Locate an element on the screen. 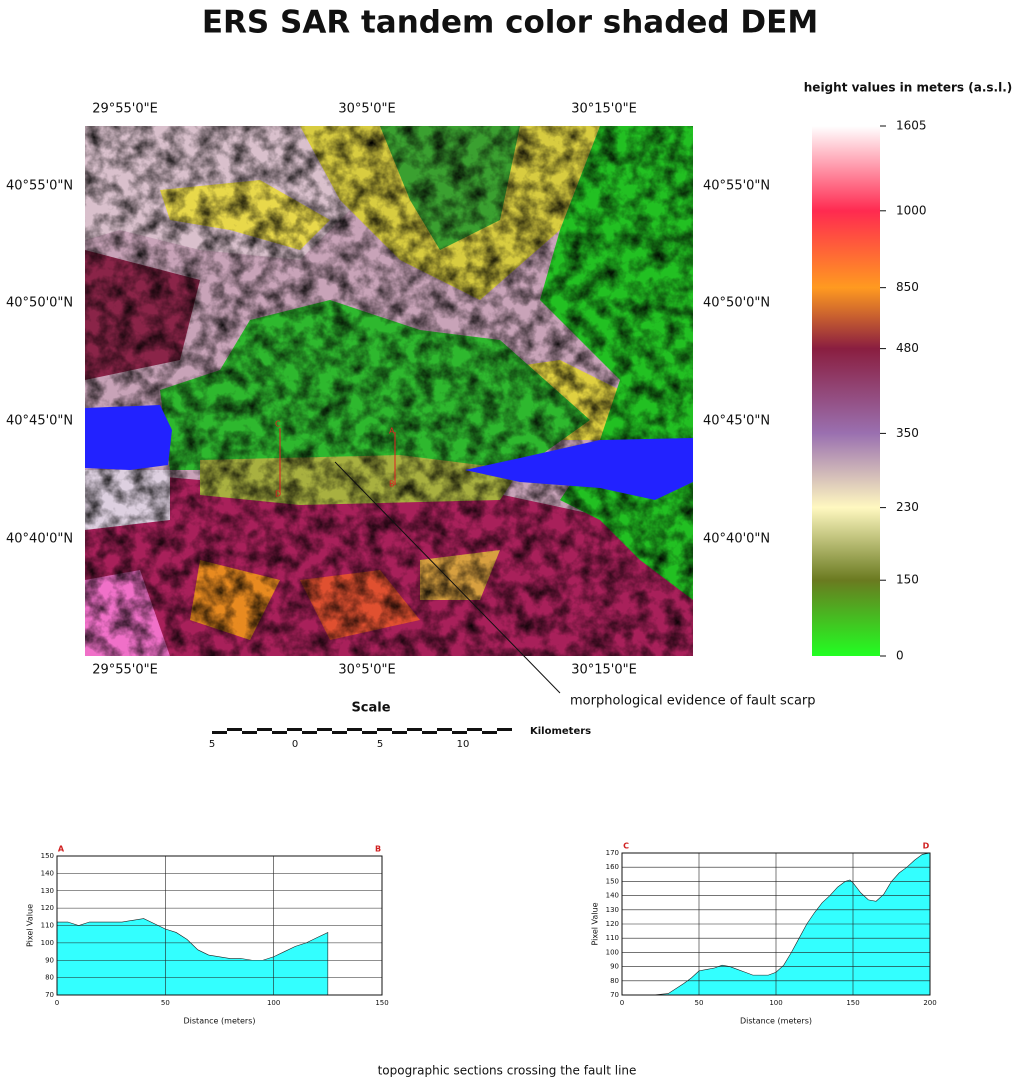 The width and height of the screenshot is (1024, 1089). legend-tick-label: 1000 is located at coordinates (911, 210).